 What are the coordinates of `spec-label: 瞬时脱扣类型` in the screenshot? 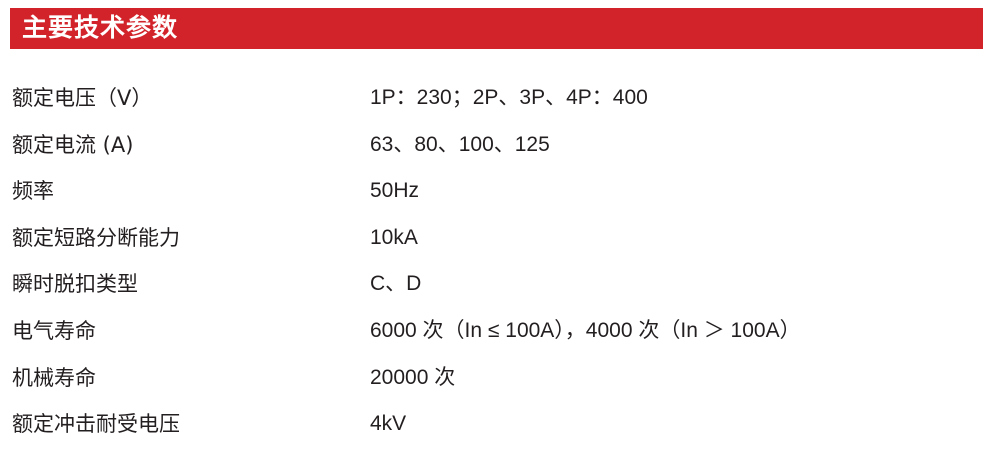 It's located at (75, 284).